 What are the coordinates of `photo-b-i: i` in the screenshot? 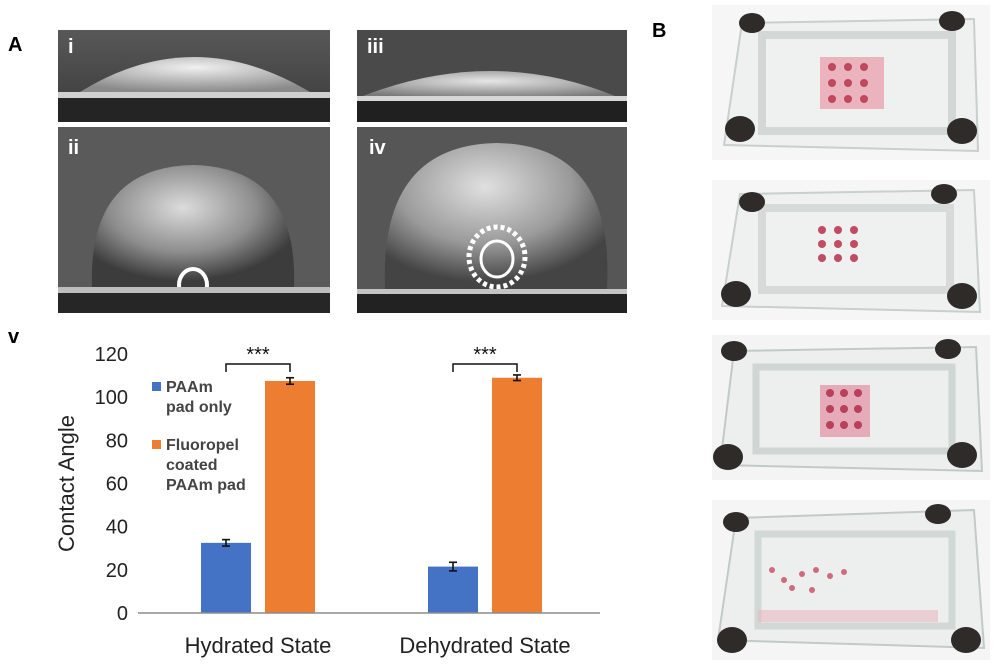 It's located at (851, 82).